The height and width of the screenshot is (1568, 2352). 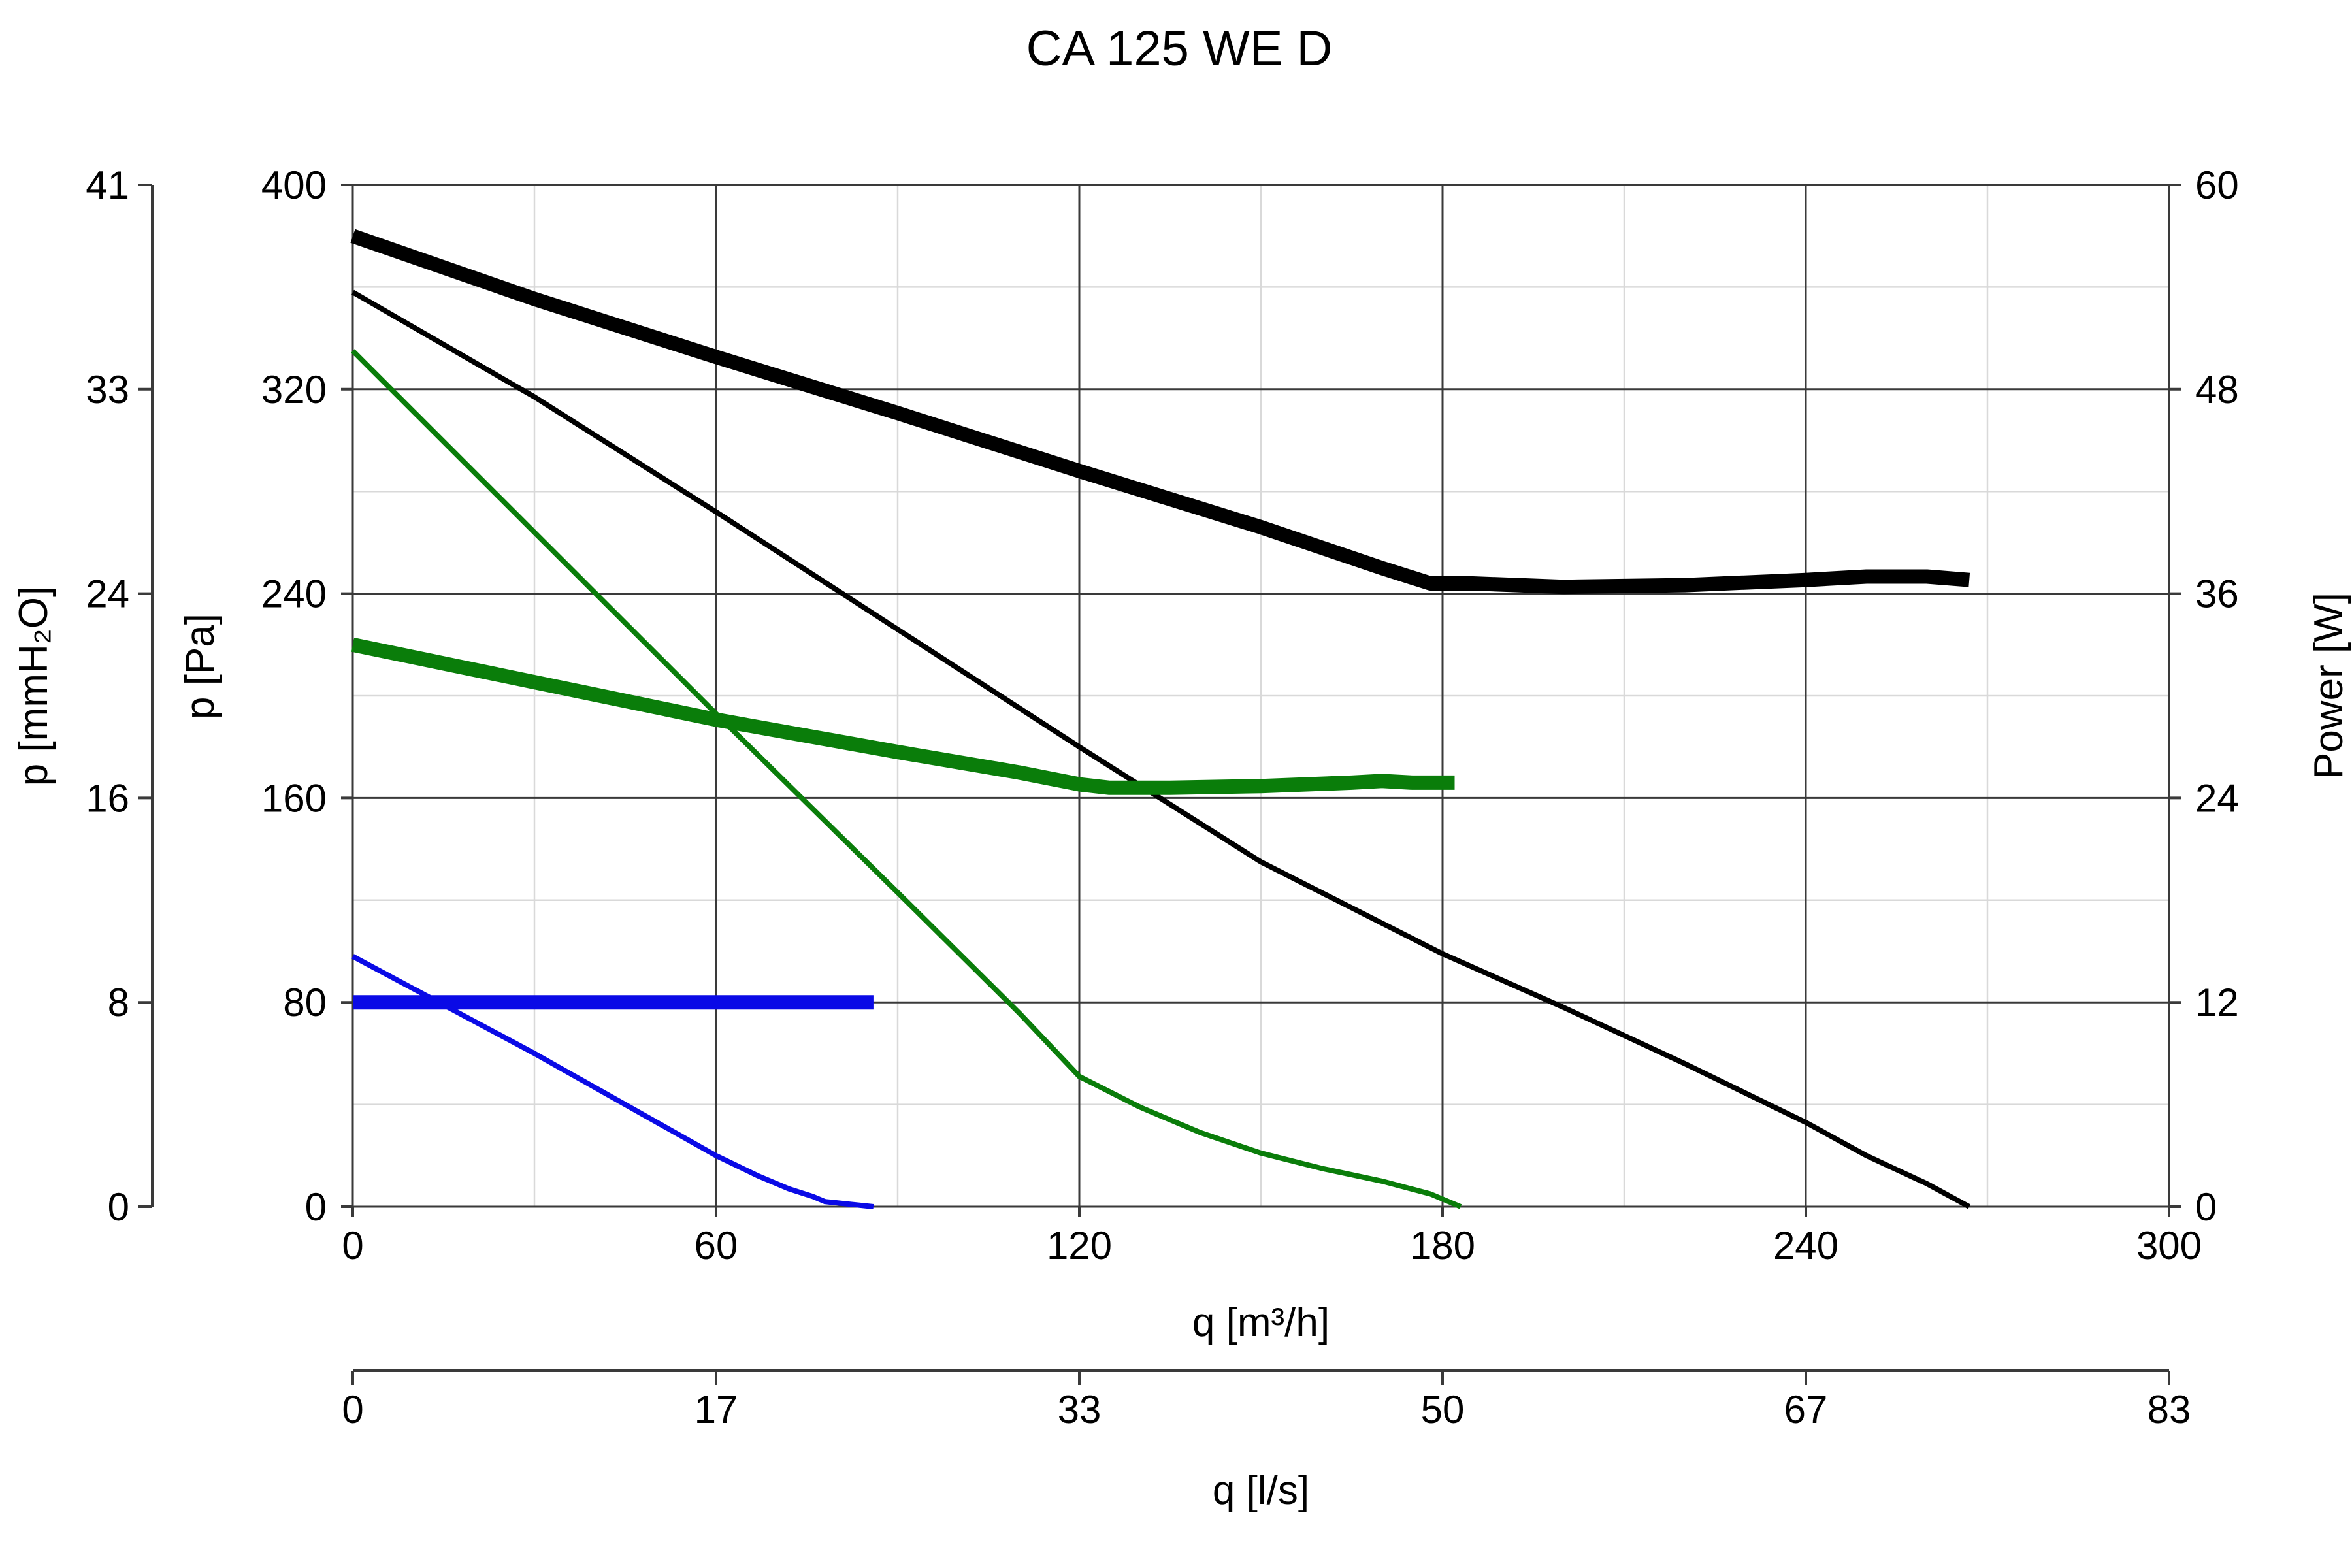 I want to click on x2-tick-label: 83, so click(x=2169, y=1409).